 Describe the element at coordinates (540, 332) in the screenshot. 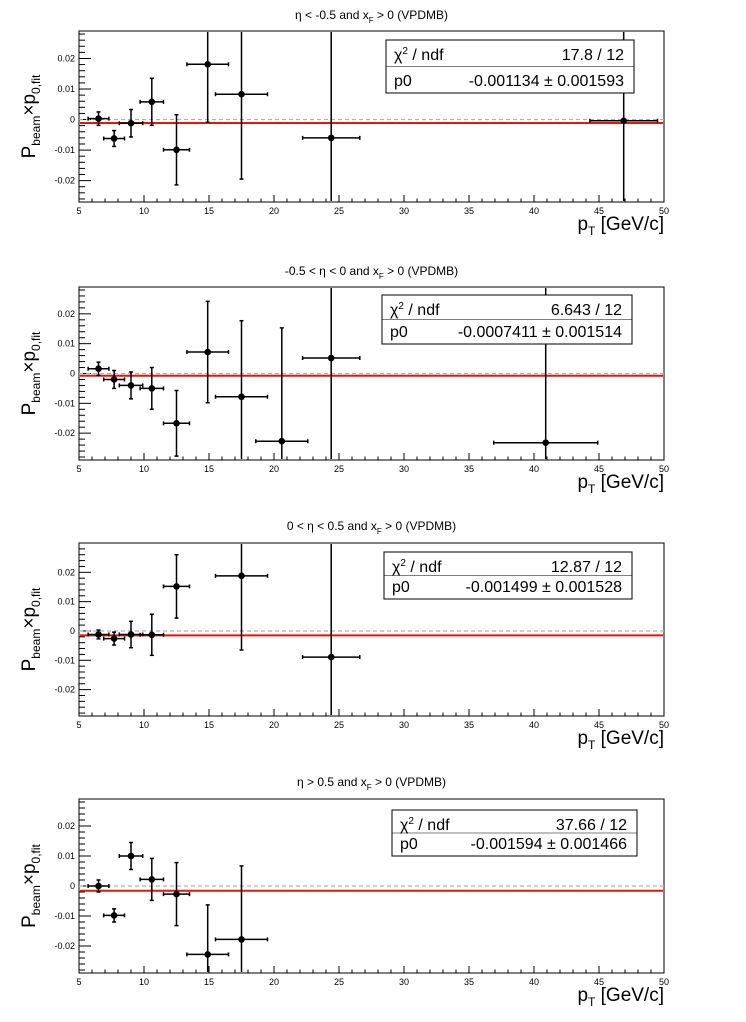

I see `stats-p0-value: -0.0007411 ± 0.001514` at that location.